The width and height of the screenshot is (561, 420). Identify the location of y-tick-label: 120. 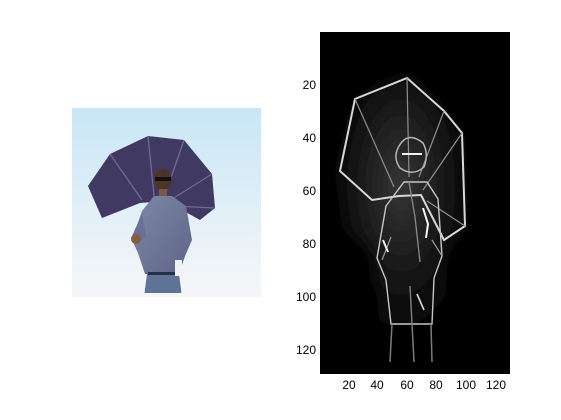
(305, 350).